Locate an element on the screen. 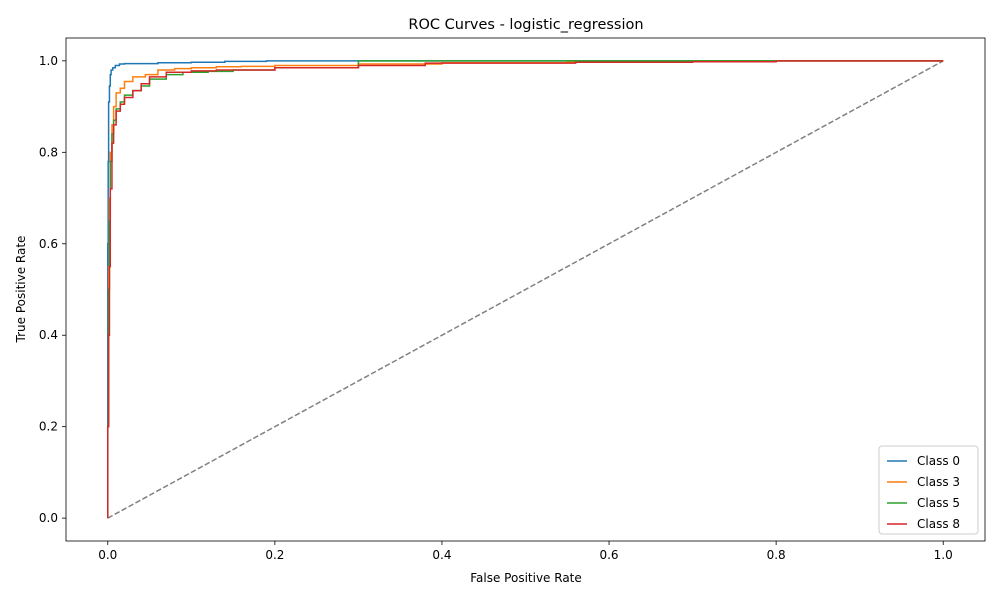 The height and width of the screenshot is (600, 1000). x-tick-label: 1.0 is located at coordinates (943, 555).